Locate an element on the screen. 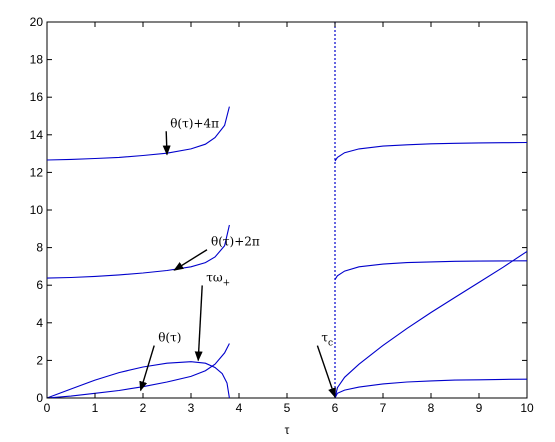  annotation-label: θ(τ) is located at coordinates (169, 338).